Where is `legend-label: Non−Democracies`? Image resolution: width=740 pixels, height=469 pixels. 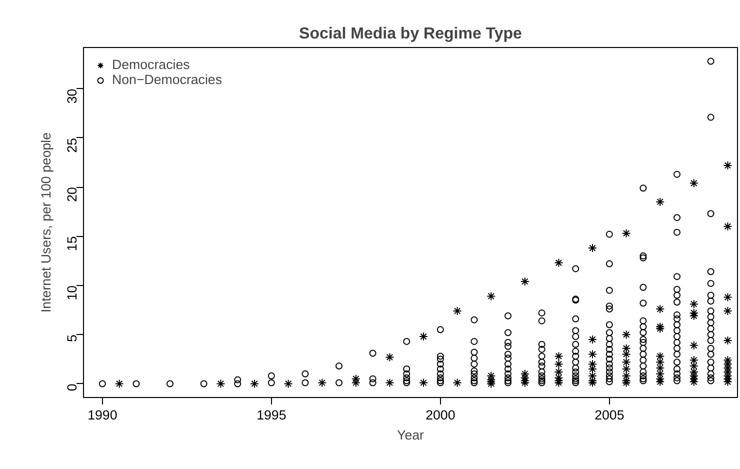
legend-label: Non−Democracies is located at coordinates (167, 79).